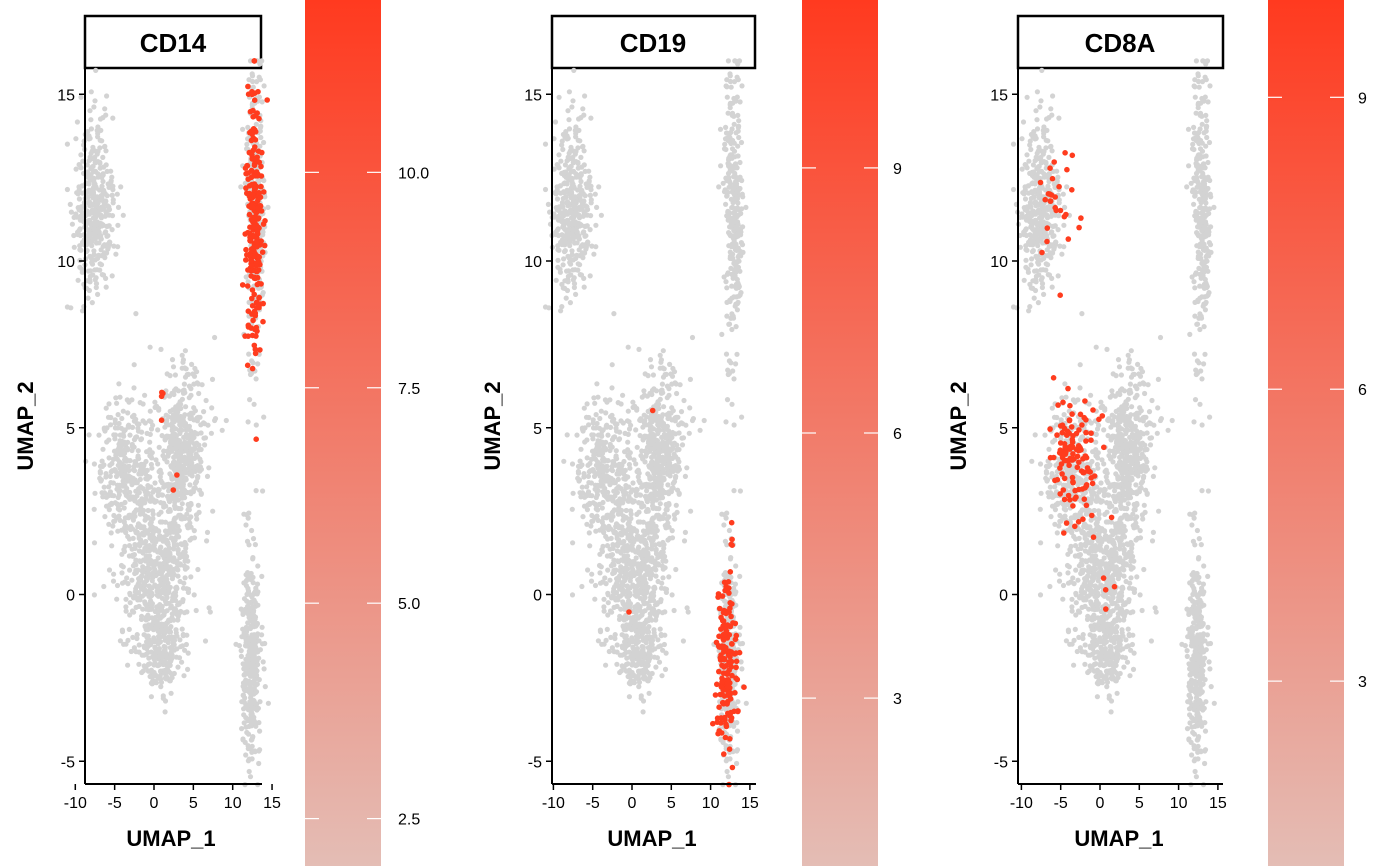 The width and height of the screenshot is (1400, 866). What do you see at coordinates (409, 820) in the screenshot?
I see `legend-tick-label: 2.5` at bounding box center [409, 820].